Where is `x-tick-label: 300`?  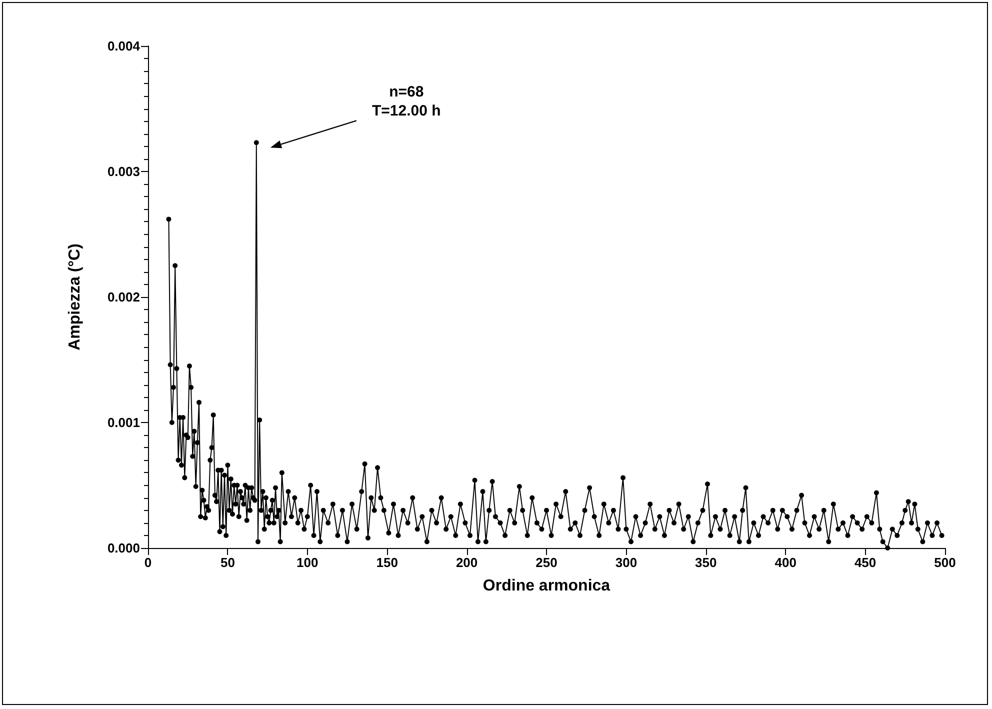
x-tick-label: 300 is located at coordinates (626, 562).